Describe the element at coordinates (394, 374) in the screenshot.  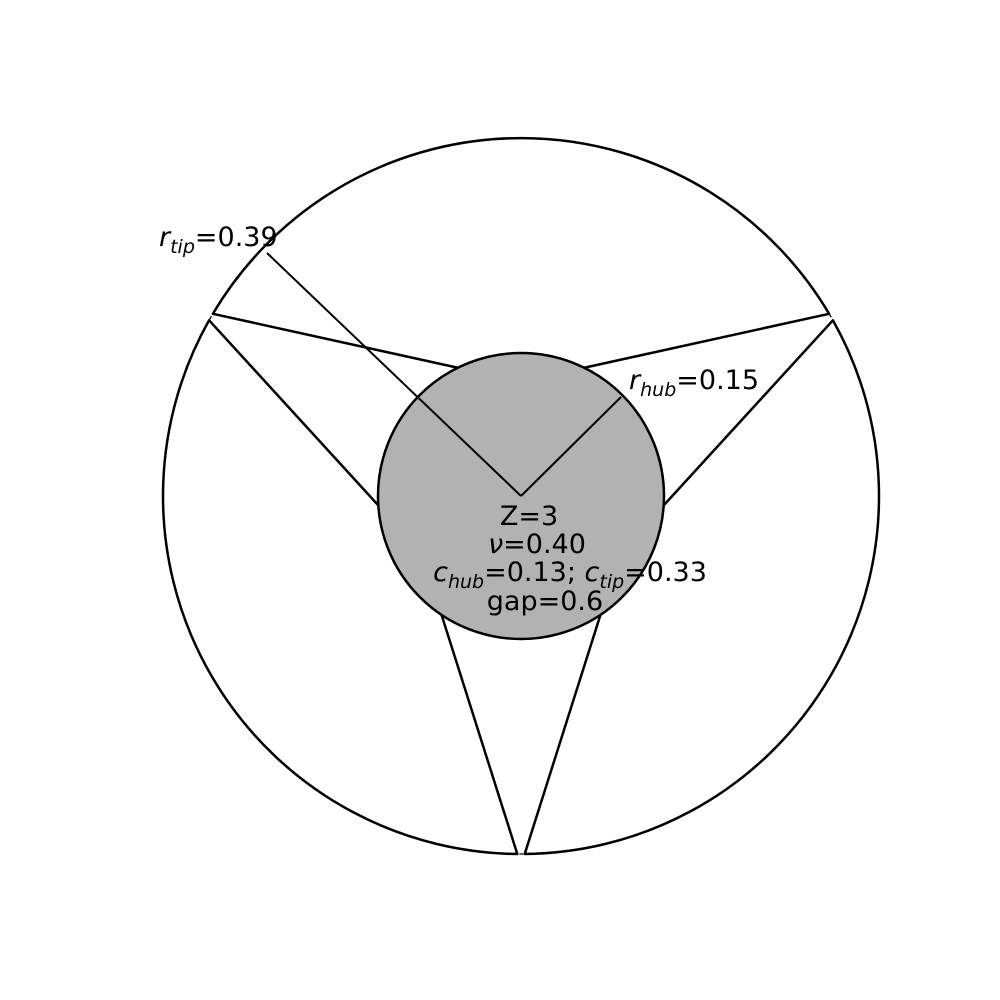
I see `tip-radius-line` at that location.